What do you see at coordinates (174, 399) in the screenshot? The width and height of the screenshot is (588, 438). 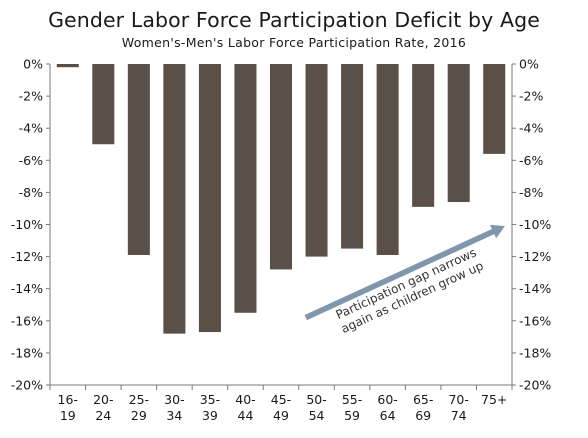 I see `x-tick-label: 30-` at bounding box center [174, 399].